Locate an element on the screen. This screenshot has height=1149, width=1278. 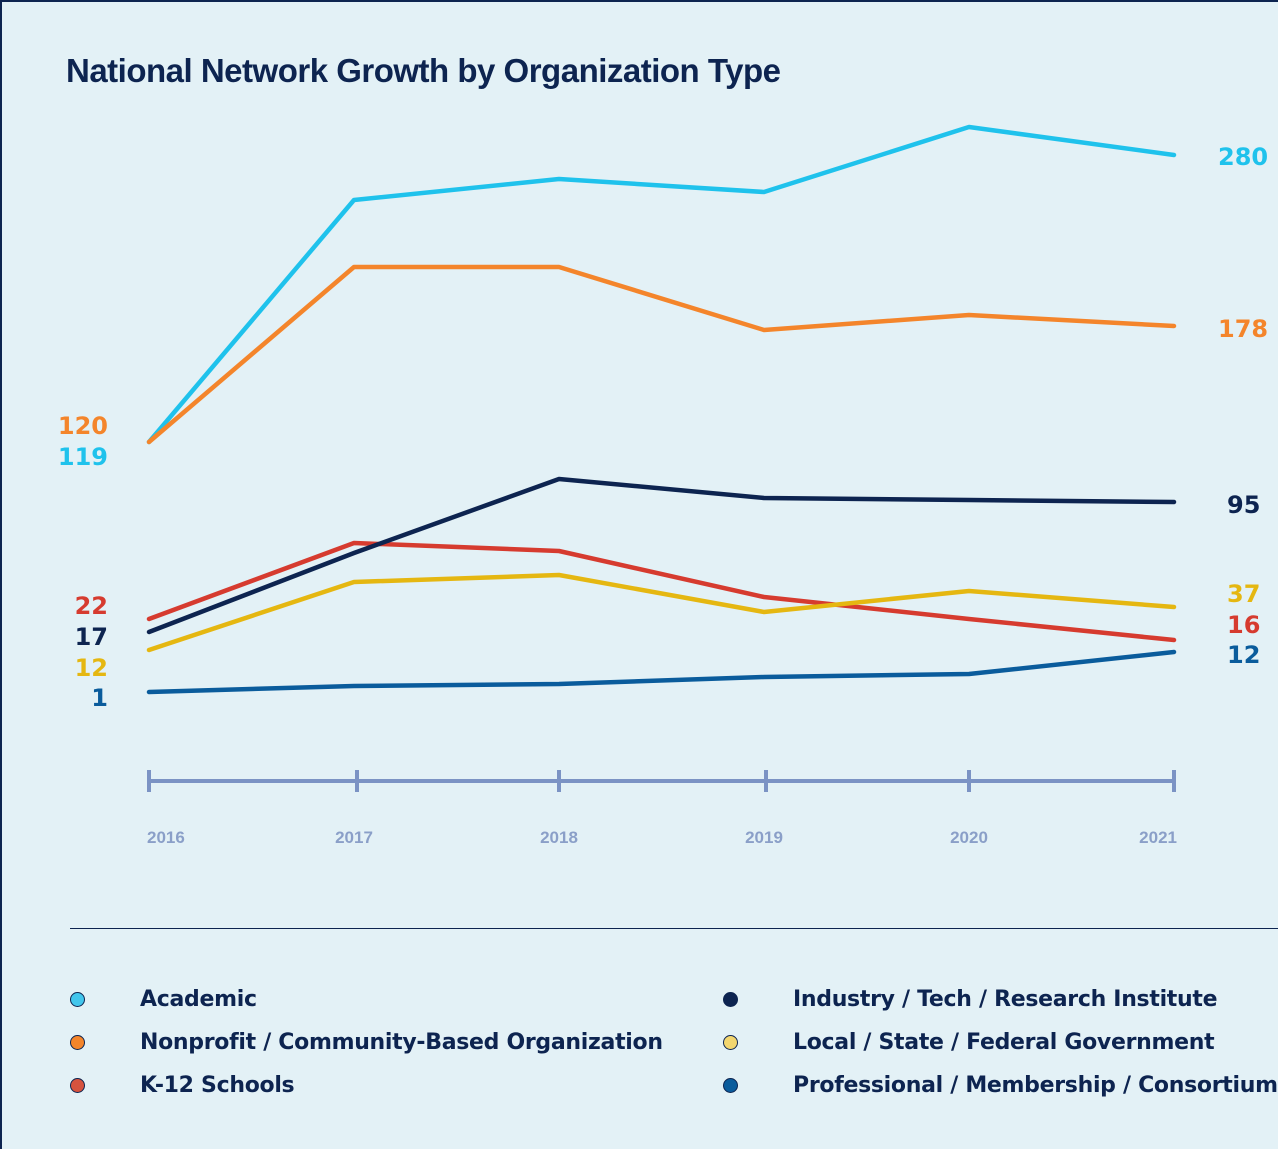
legend-divider is located at coordinates (674, 928).